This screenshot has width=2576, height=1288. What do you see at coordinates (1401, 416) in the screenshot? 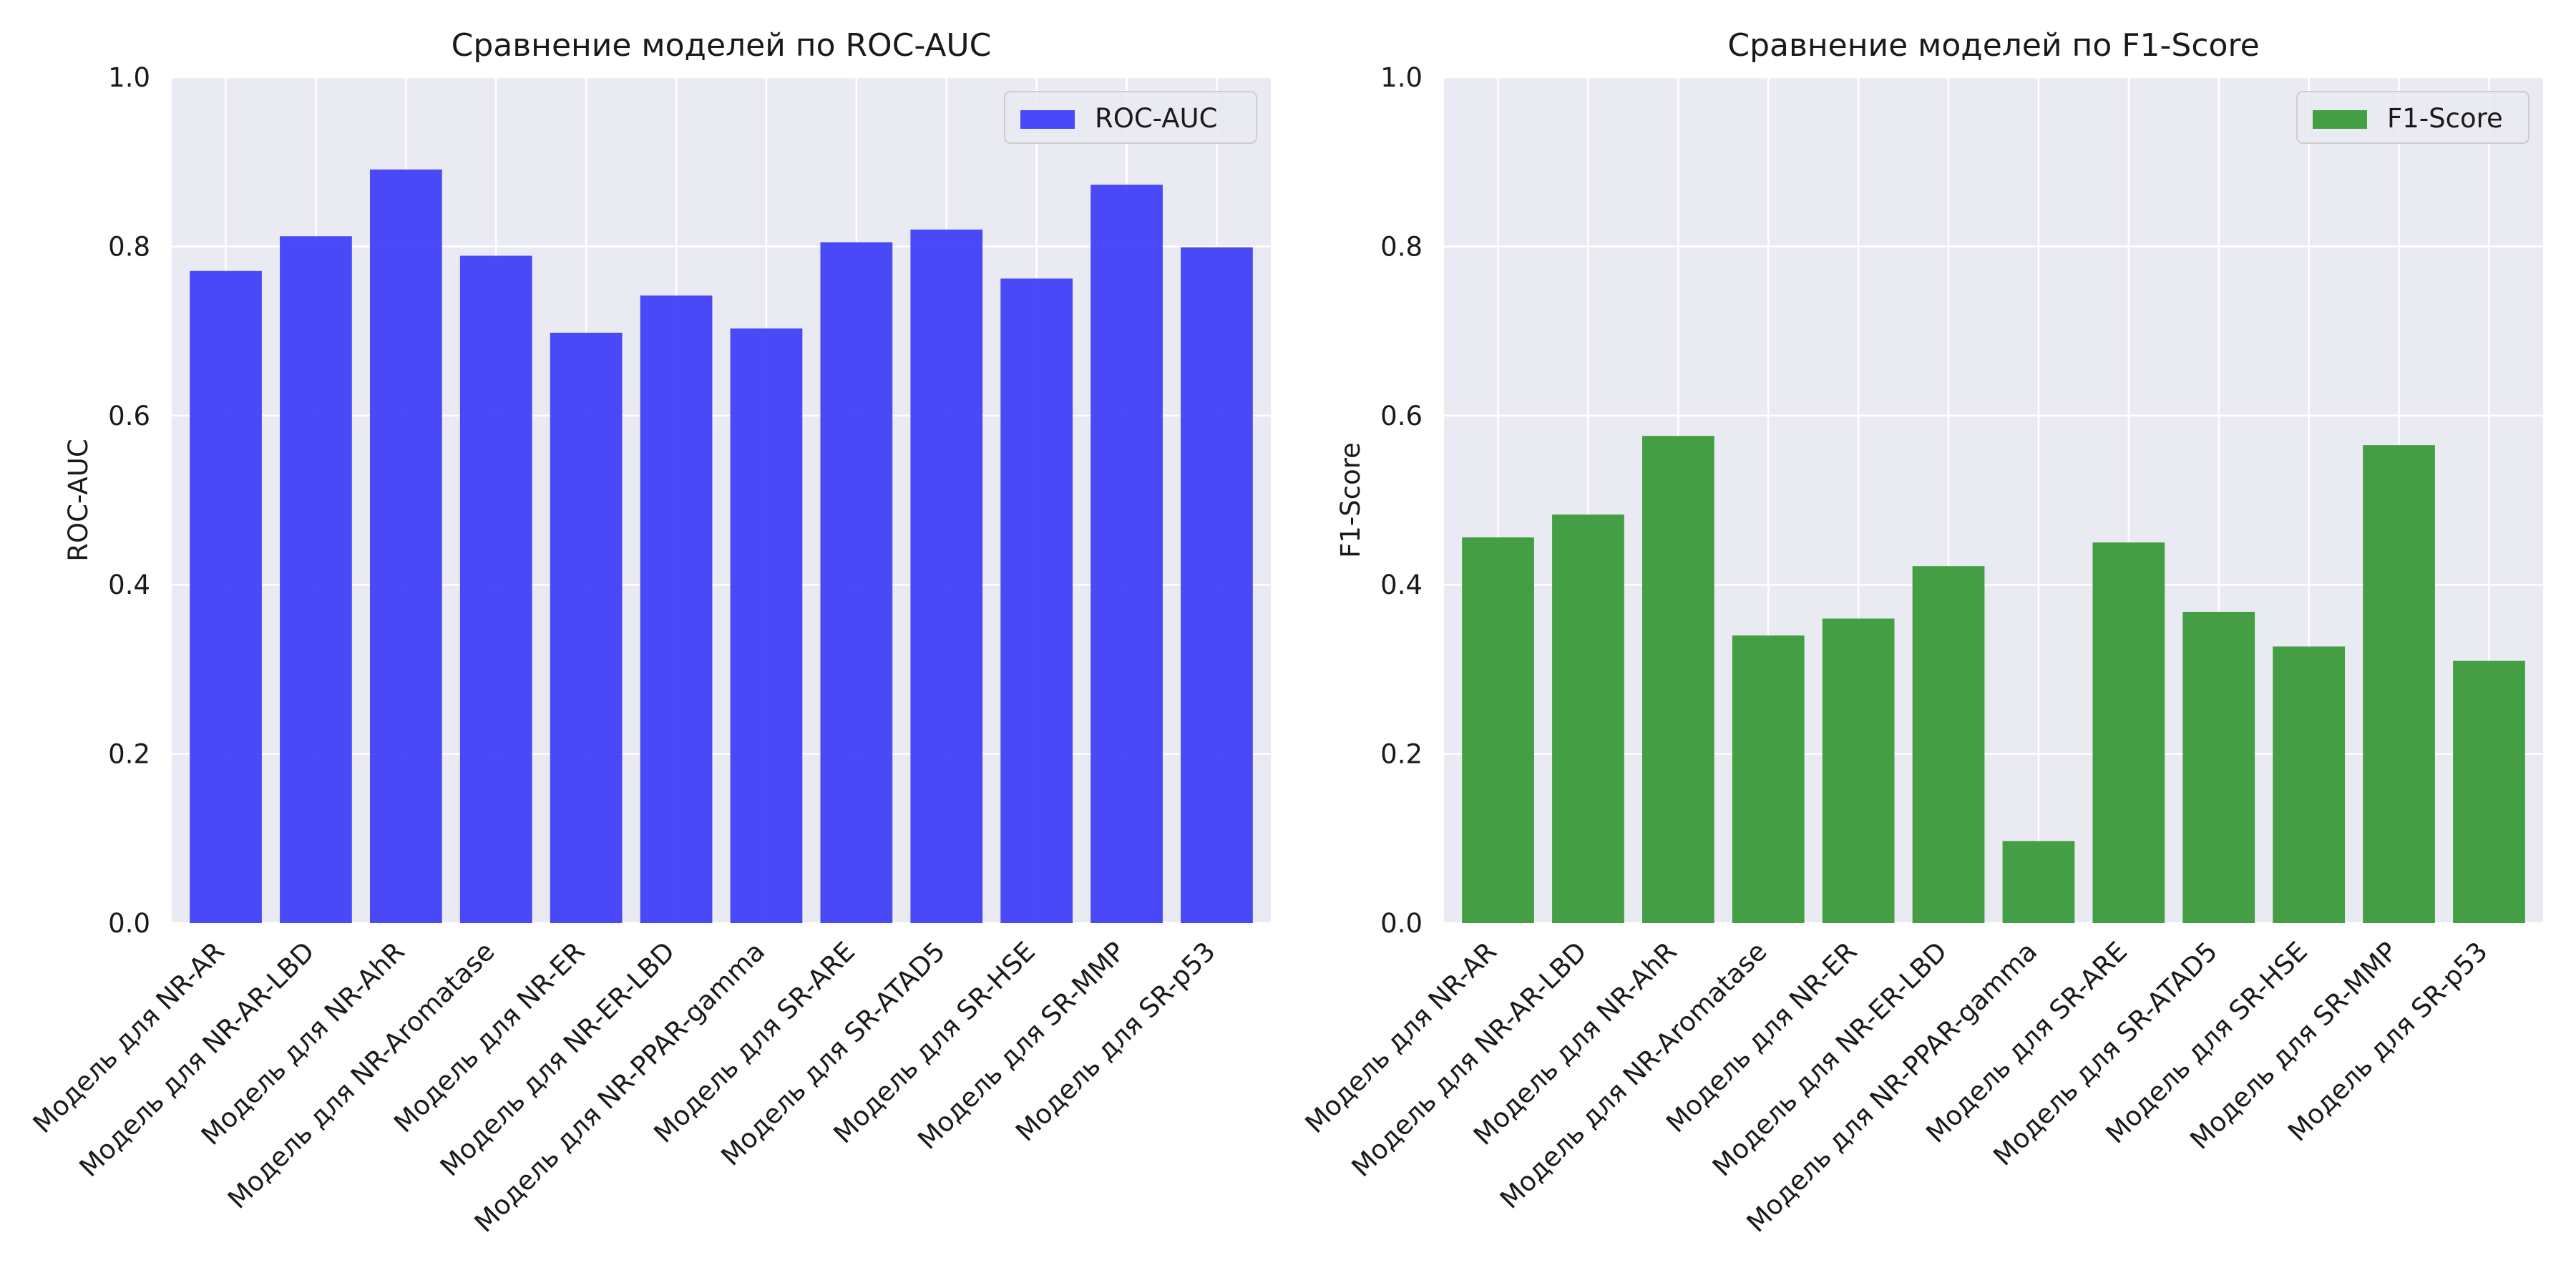
I see `f1-y-tick-label: 0.6` at bounding box center [1401, 416].